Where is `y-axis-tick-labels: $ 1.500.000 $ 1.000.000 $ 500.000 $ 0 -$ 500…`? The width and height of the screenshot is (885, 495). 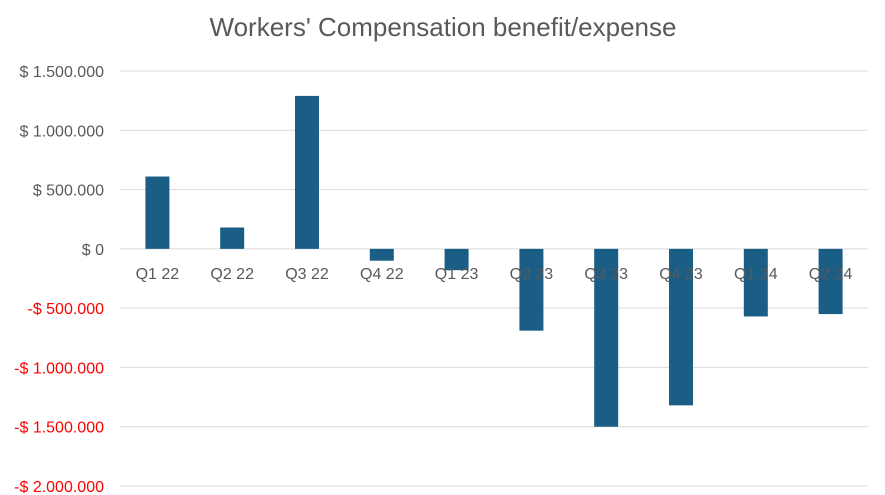
y-axis-tick-labels: $ 1.500.000 $ 1.000.000 $ 500.000 $ 0 -$ 500… is located at coordinates (59, 279).